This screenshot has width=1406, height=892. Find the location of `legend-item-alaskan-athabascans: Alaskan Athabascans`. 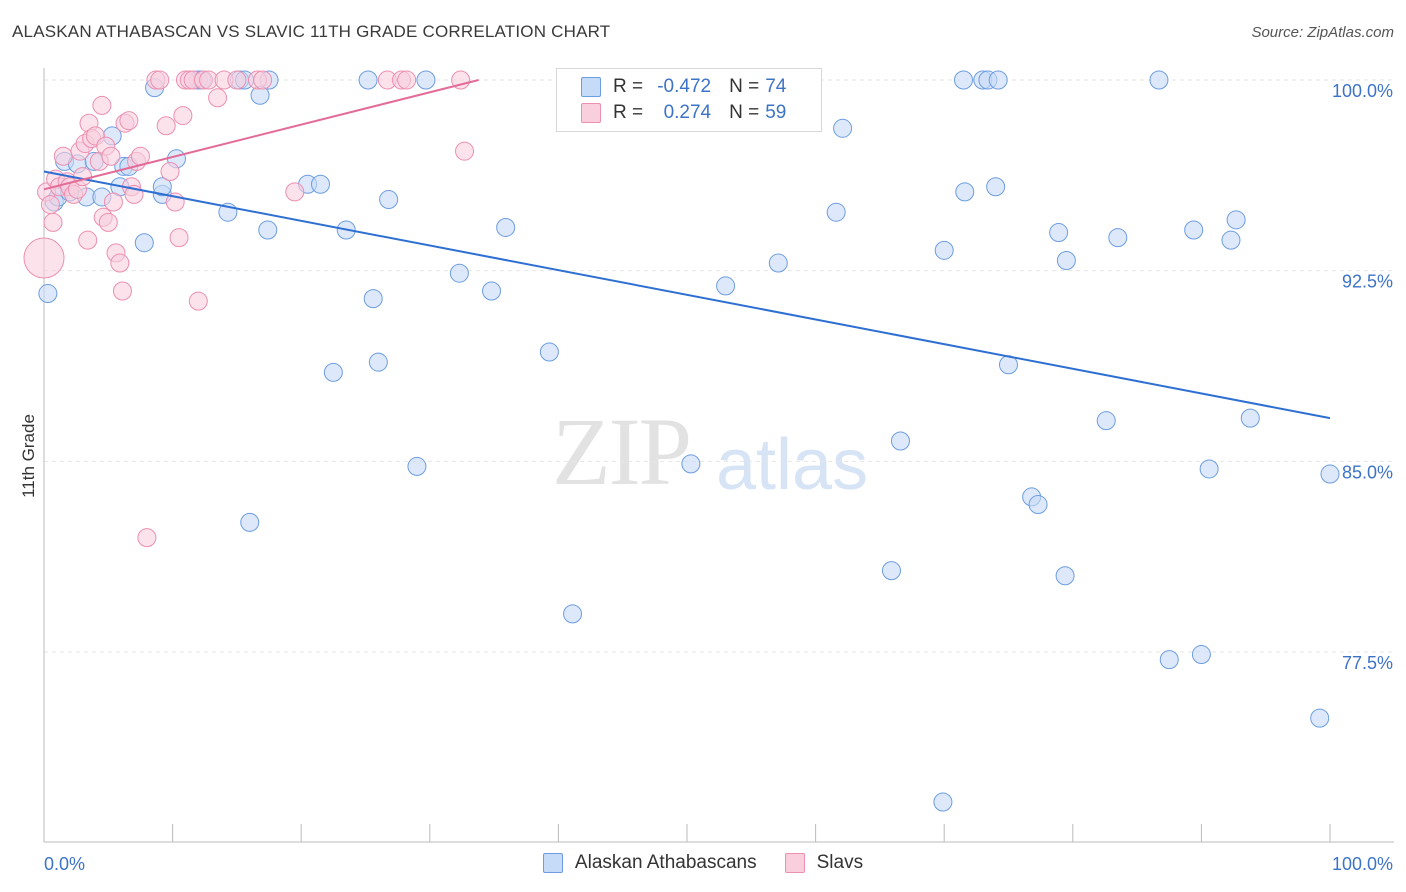

legend-item-alaskan-athabascans: Alaskan Athabascans is located at coordinates (649, 863).